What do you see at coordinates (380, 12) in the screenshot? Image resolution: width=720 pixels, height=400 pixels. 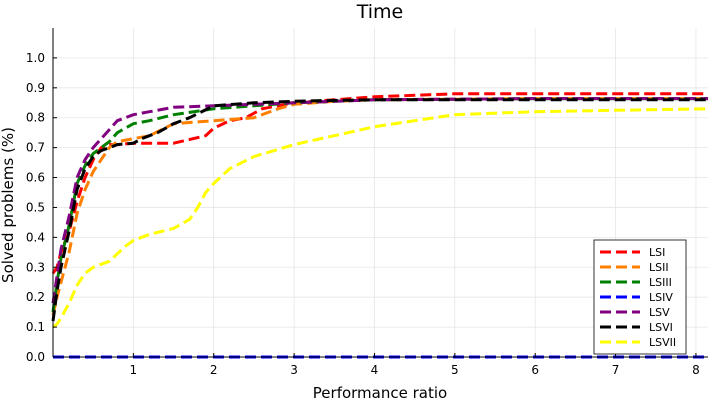 I see `chart-title: Time` at bounding box center [380, 12].